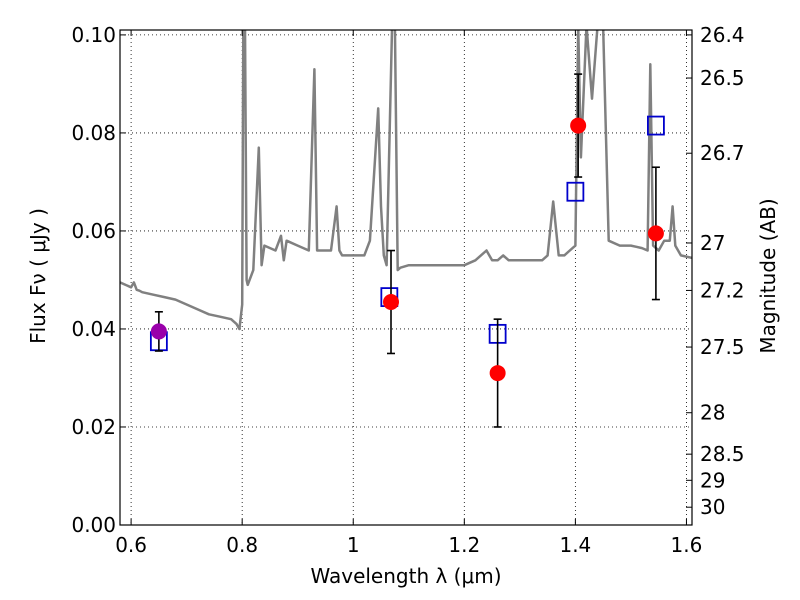  What do you see at coordinates (712, 243) in the screenshot?
I see `mag-tick-label: 27` at bounding box center [712, 243].